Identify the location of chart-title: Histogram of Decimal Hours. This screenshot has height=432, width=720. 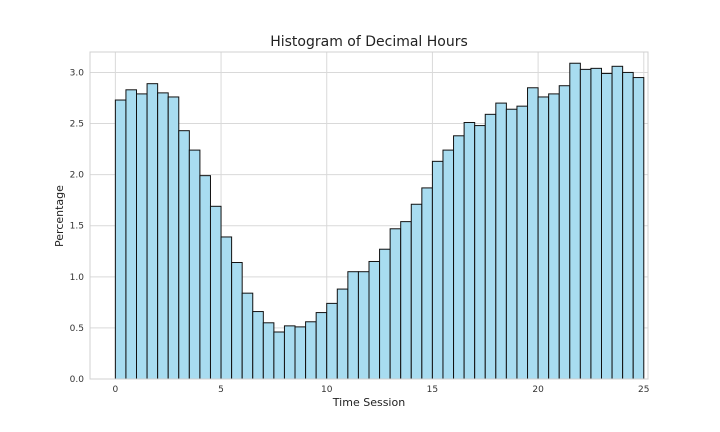
(369, 42).